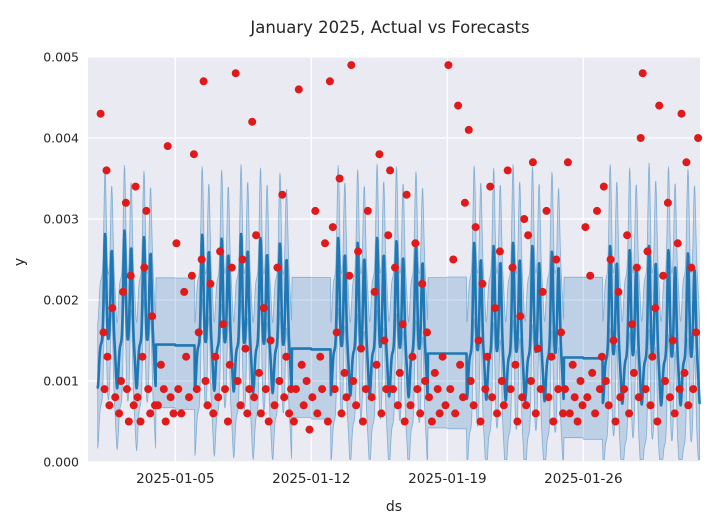 This screenshot has height=523, width=708. Describe the element at coordinates (61, 260) in the screenshot. I see `y-tick-labels: 0.000 0.001 0.002 0.003 0.004 0.005` at that location.